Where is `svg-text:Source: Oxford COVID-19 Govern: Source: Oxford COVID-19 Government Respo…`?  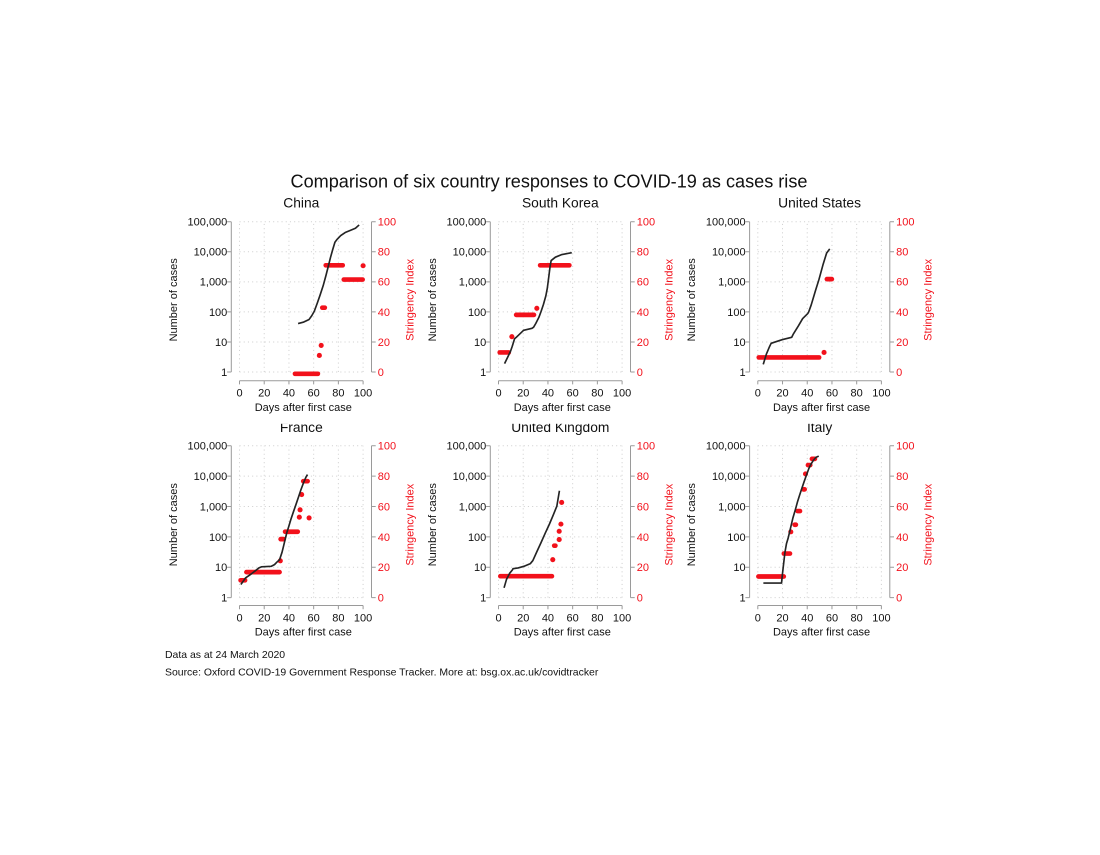
svg-text:Source: Oxford COVID-19 Govern: Source: Oxford COVID-19 Government Respo… is located at coordinates (382, 672).